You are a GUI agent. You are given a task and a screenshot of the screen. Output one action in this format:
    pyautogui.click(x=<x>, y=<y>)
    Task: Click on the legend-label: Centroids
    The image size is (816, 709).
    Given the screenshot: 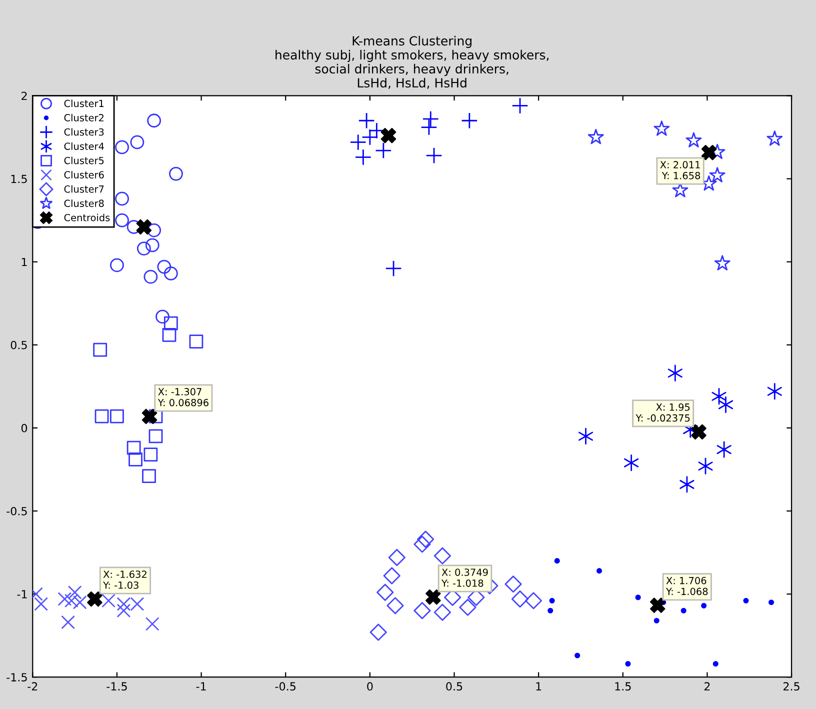 What is the action you would take?
    pyautogui.click(x=87, y=218)
    